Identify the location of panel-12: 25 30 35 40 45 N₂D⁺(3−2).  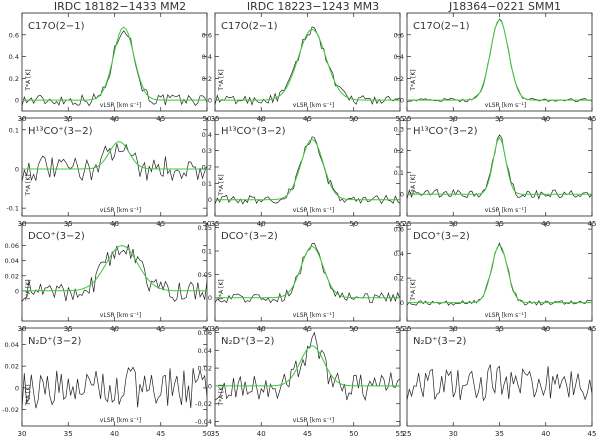
(499, 382).